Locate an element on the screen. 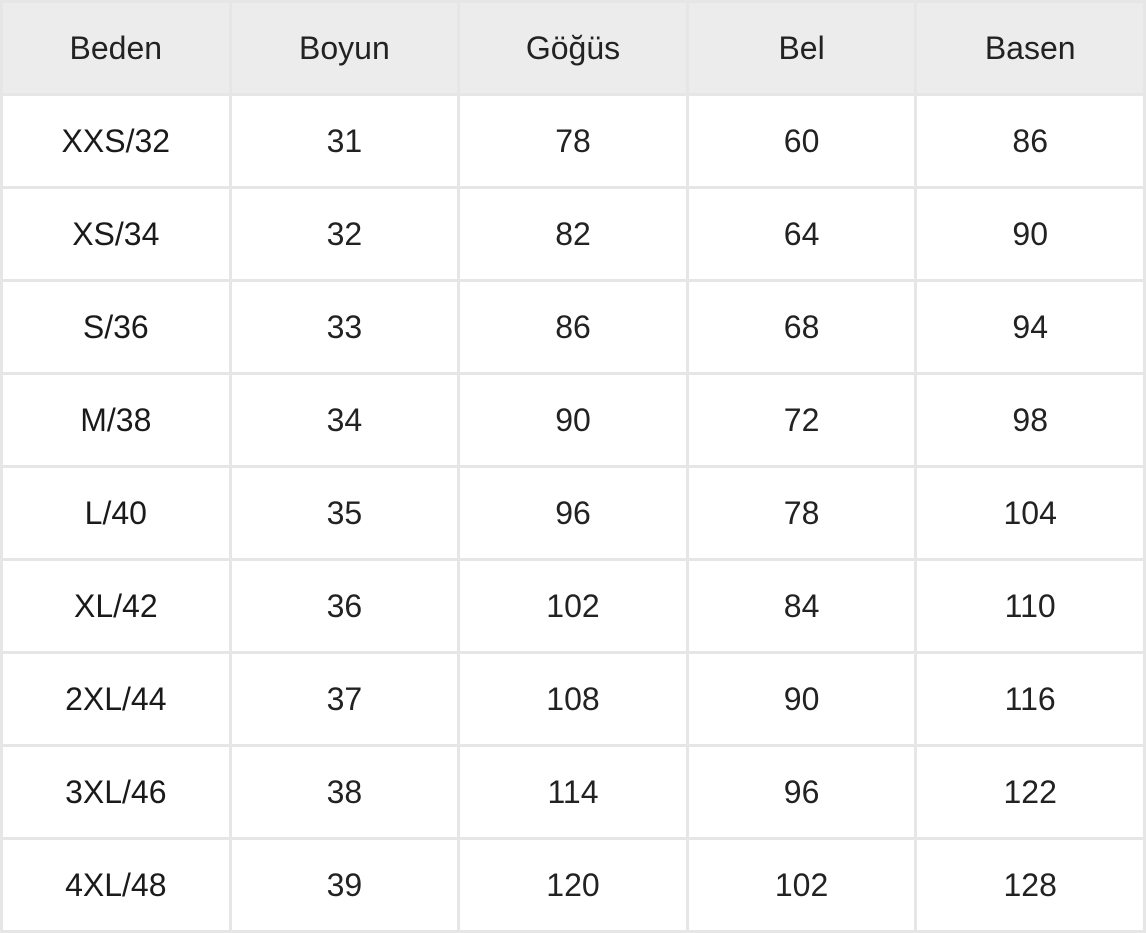 This screenshot has height=933, width=1146. column-header: Bel is located at coordinates (801, 48).